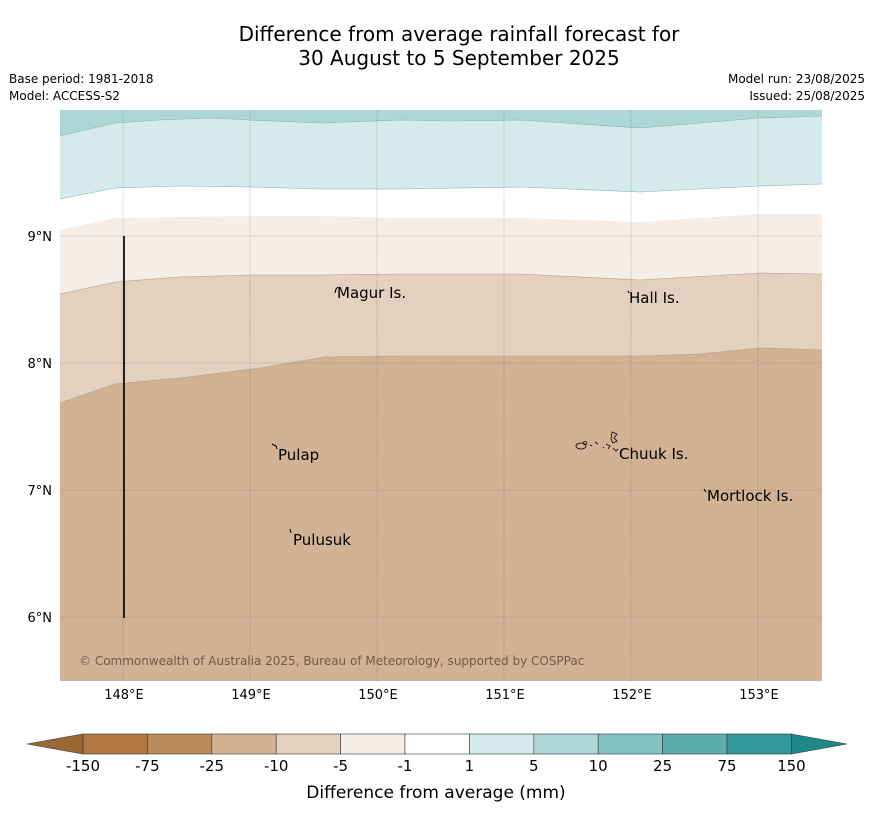 The height and width of the screenshot is (816, 873). Describe the element at coordinates (628, 292) in the screenshot. I see `hall-island-shape` at that location.